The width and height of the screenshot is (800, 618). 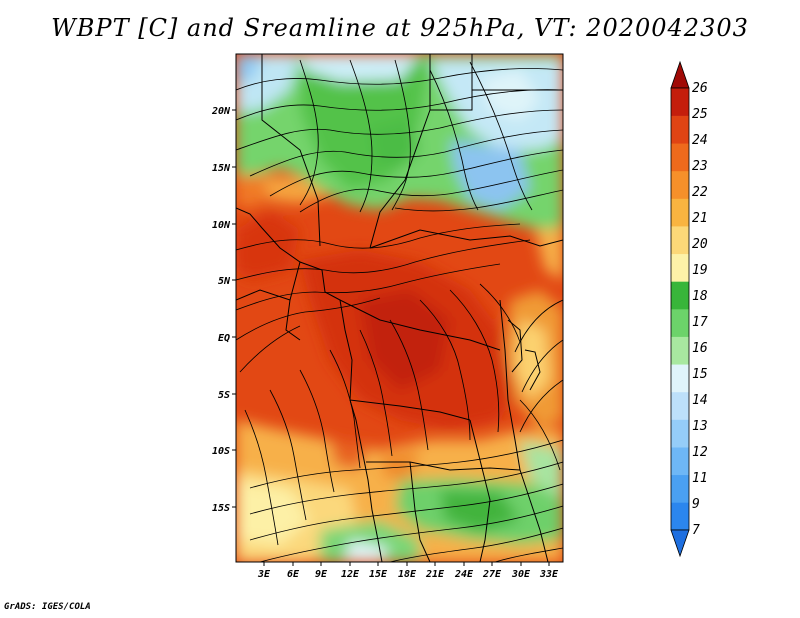 I want to click on lon-tick-label: 27E, so click(x=492, y=574).